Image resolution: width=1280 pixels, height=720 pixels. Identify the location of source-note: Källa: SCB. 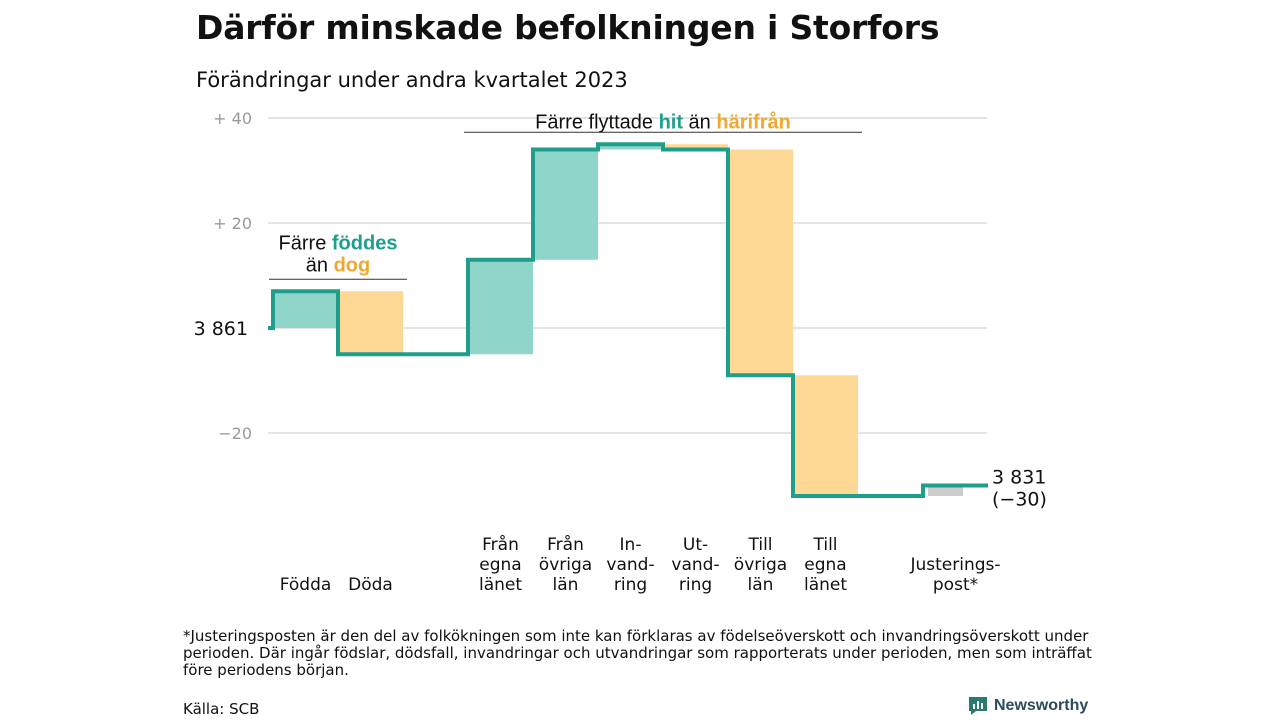
(221, 709).